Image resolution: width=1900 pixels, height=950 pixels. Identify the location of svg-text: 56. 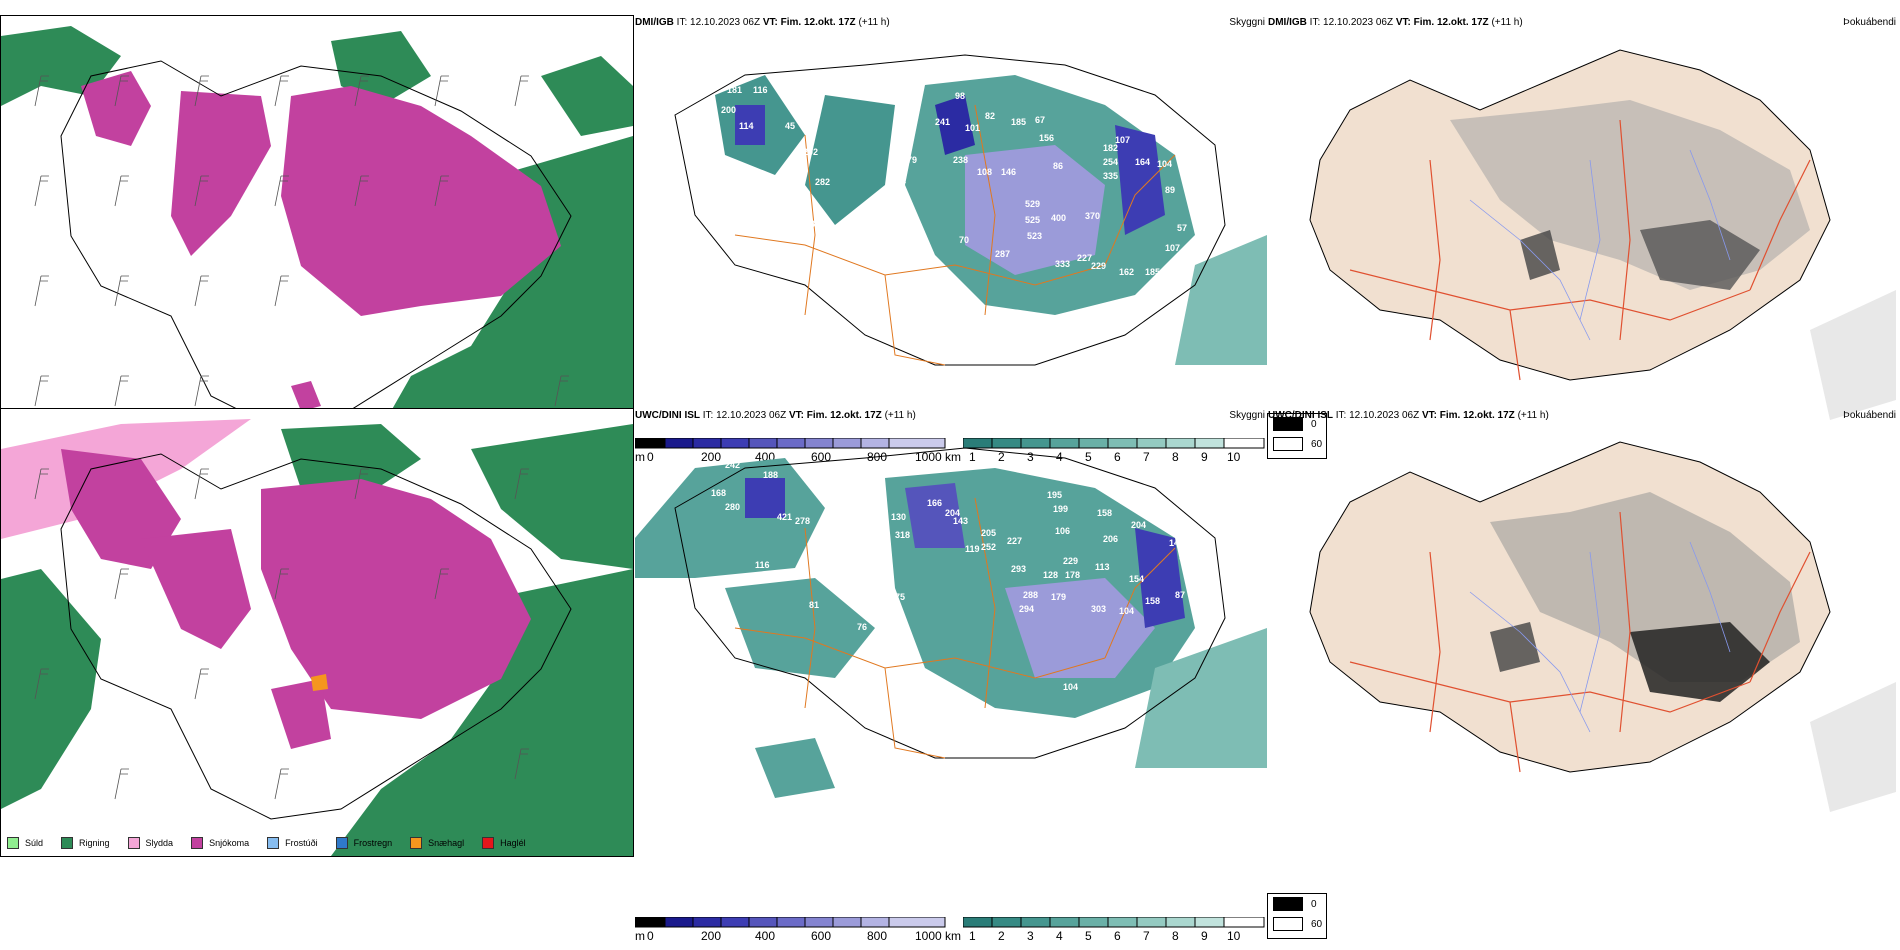
(1184, 557).